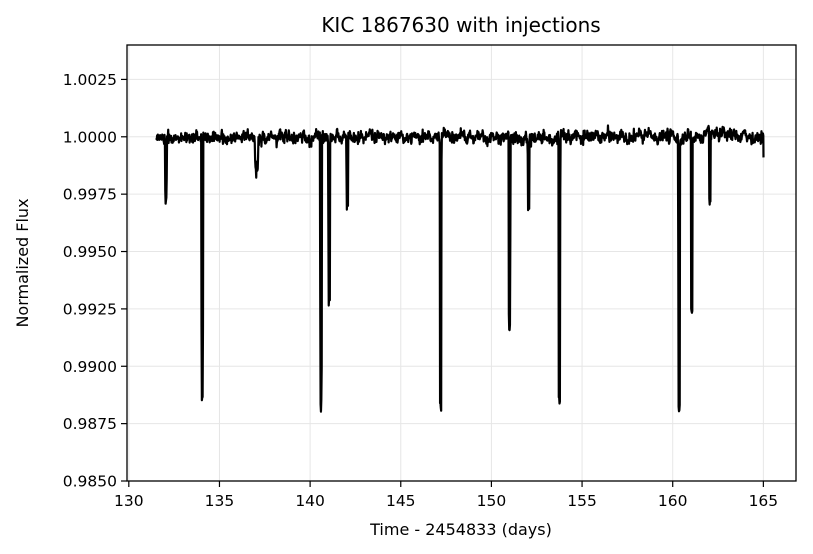  Describe the element at coordinates (90, 137) in the screenshot. I see `y-tick-label: 1.0000` at that location.